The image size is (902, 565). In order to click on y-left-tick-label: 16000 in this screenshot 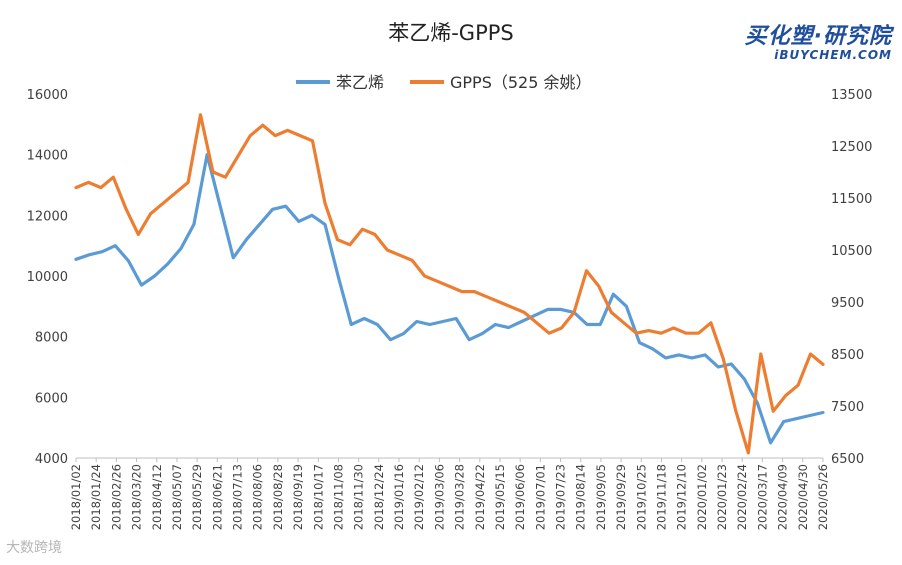, I will do `click(47, 95)`.